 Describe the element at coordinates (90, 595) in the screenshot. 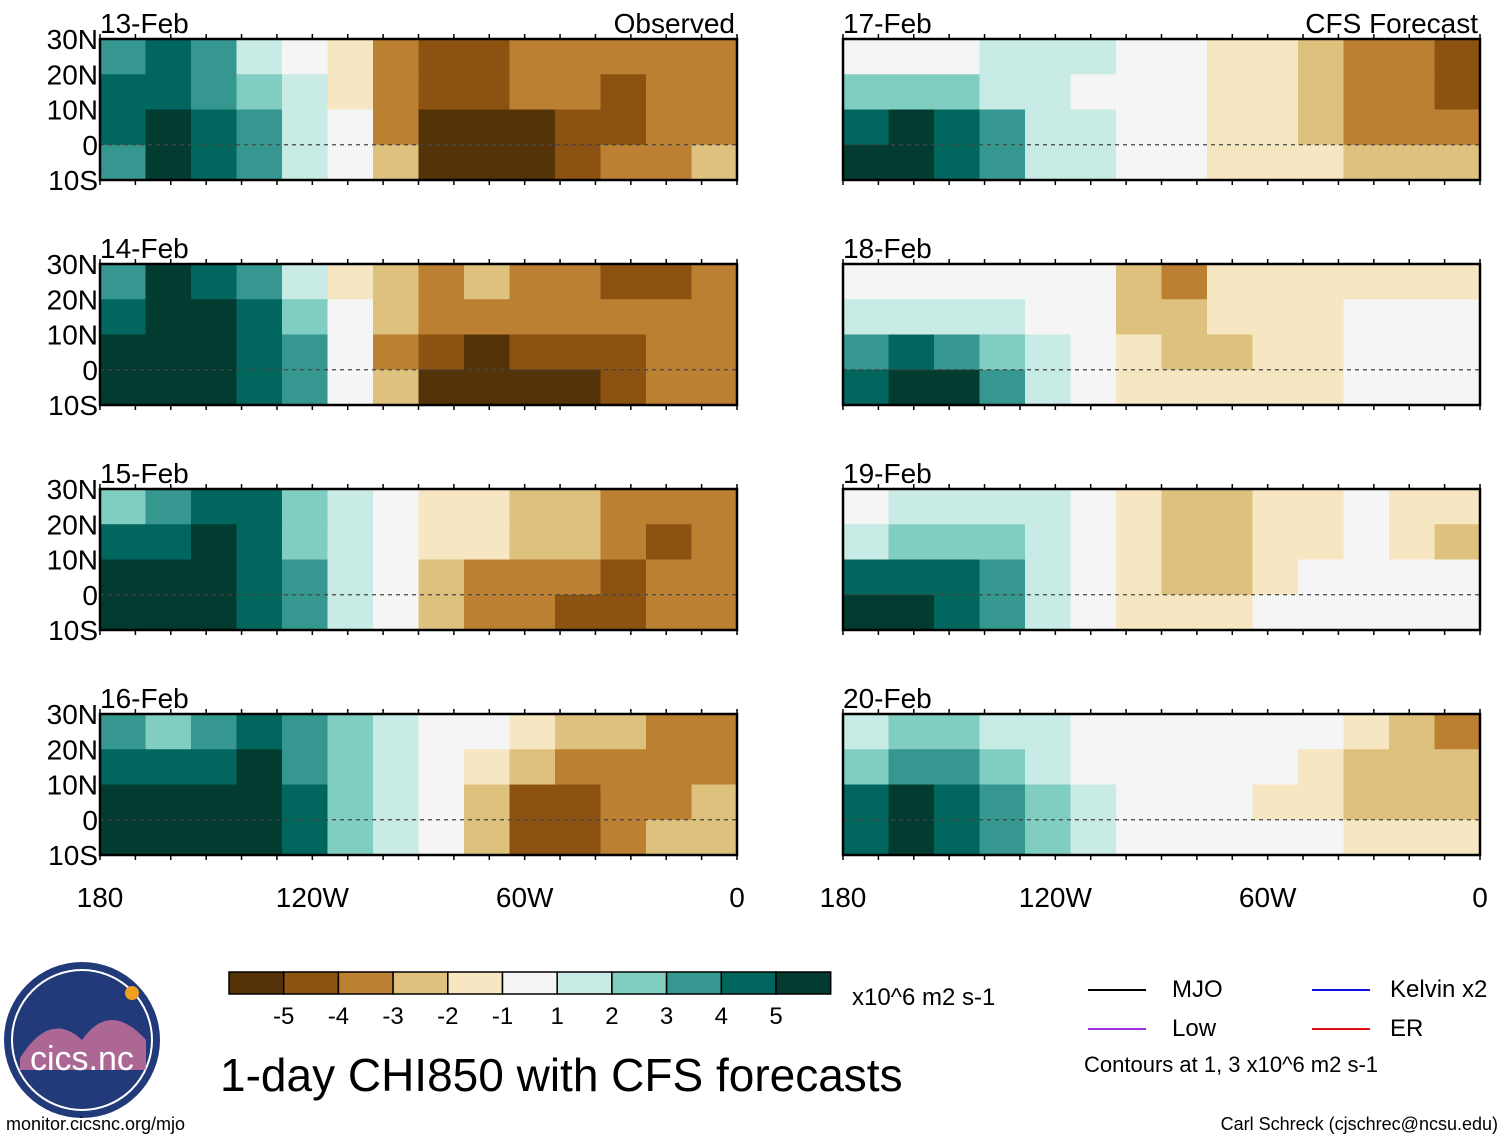

I see `y-tick-label: 0` at that location.